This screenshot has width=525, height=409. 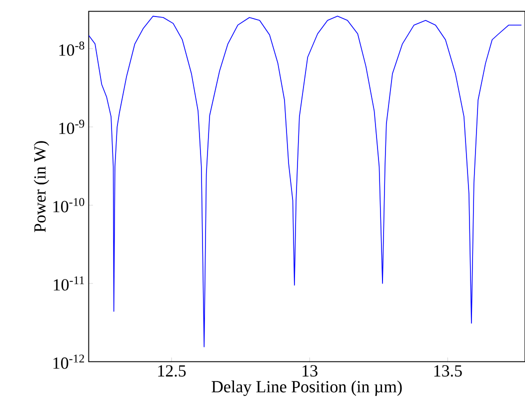 I want to click on x-tick-label: 13, so click(x=310, y=371).